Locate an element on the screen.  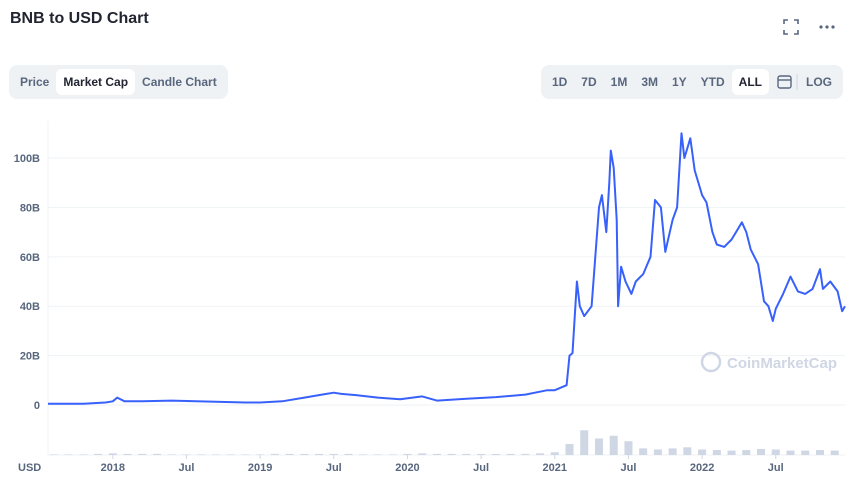
y-tick-label: 80B is located at coordinates (30, 208).